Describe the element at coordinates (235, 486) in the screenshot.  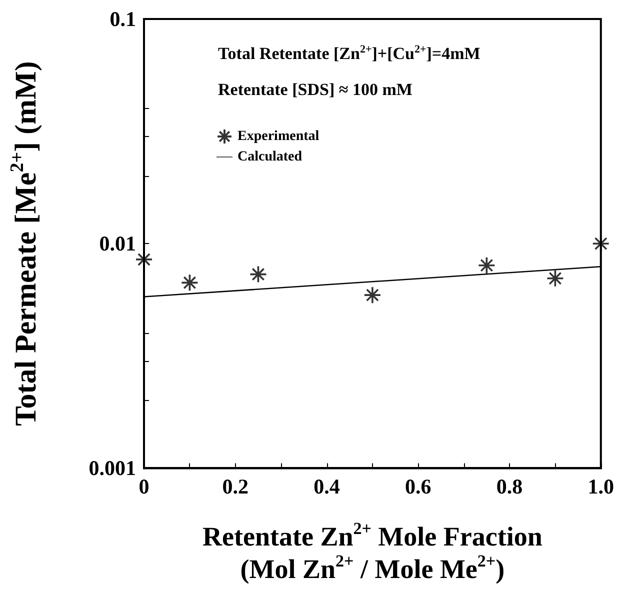
I see `x-tick-label: 0.2` at that location.